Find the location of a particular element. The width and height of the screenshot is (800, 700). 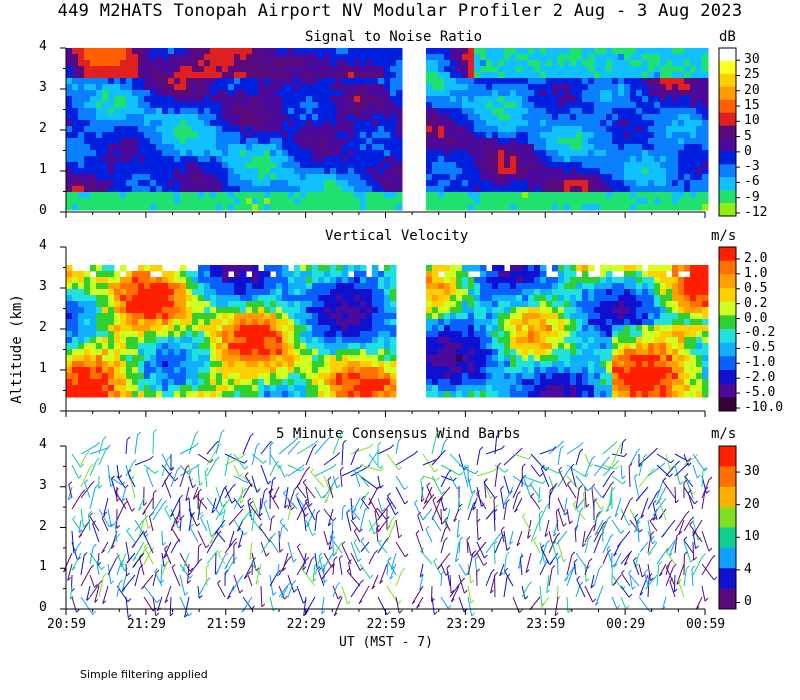

wind-colorbar-label: 20 is located at coordinates (752, 504).